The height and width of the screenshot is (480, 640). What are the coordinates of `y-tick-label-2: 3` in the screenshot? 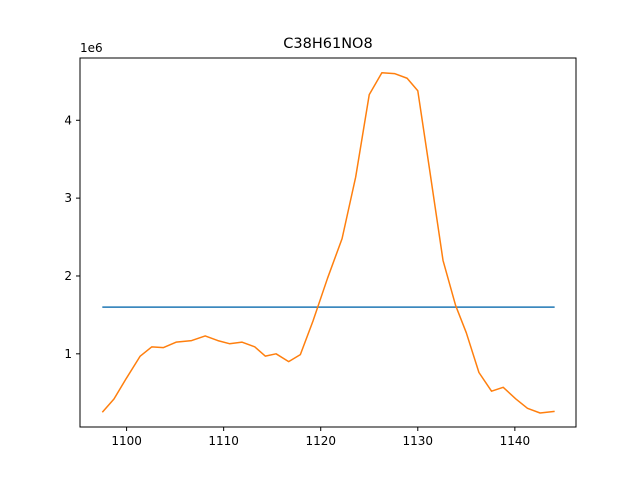 It's located at (68, 198).